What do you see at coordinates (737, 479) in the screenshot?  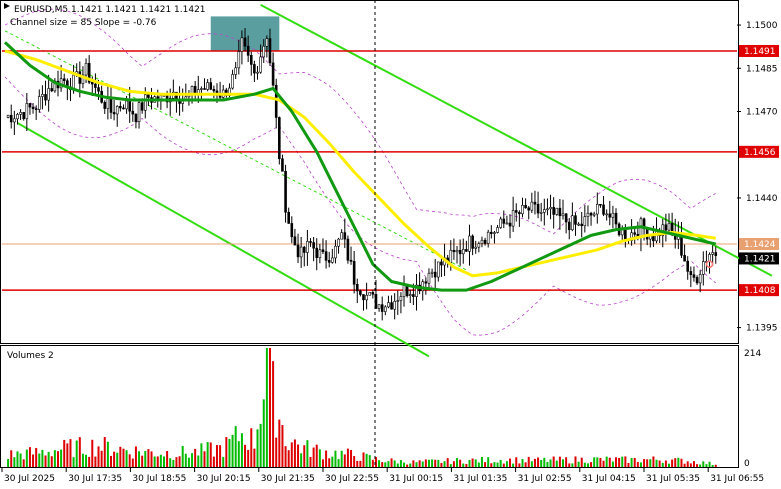 I see `x-tick-label: 31 Jul 06:55` at bounding box center [737, 479].